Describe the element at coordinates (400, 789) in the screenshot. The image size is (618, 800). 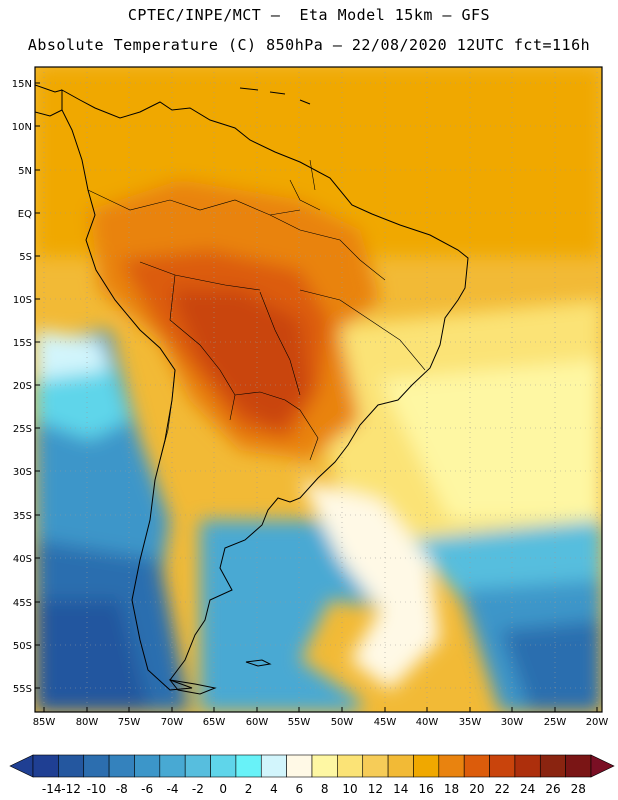
I see `colorbar-label: 14` at that location.